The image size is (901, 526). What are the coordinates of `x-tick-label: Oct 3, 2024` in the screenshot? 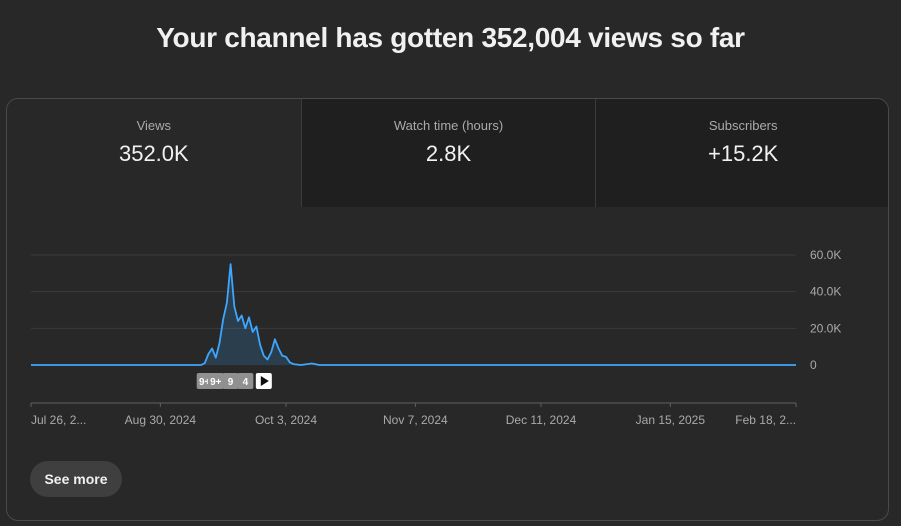 It's located at (286, 420).